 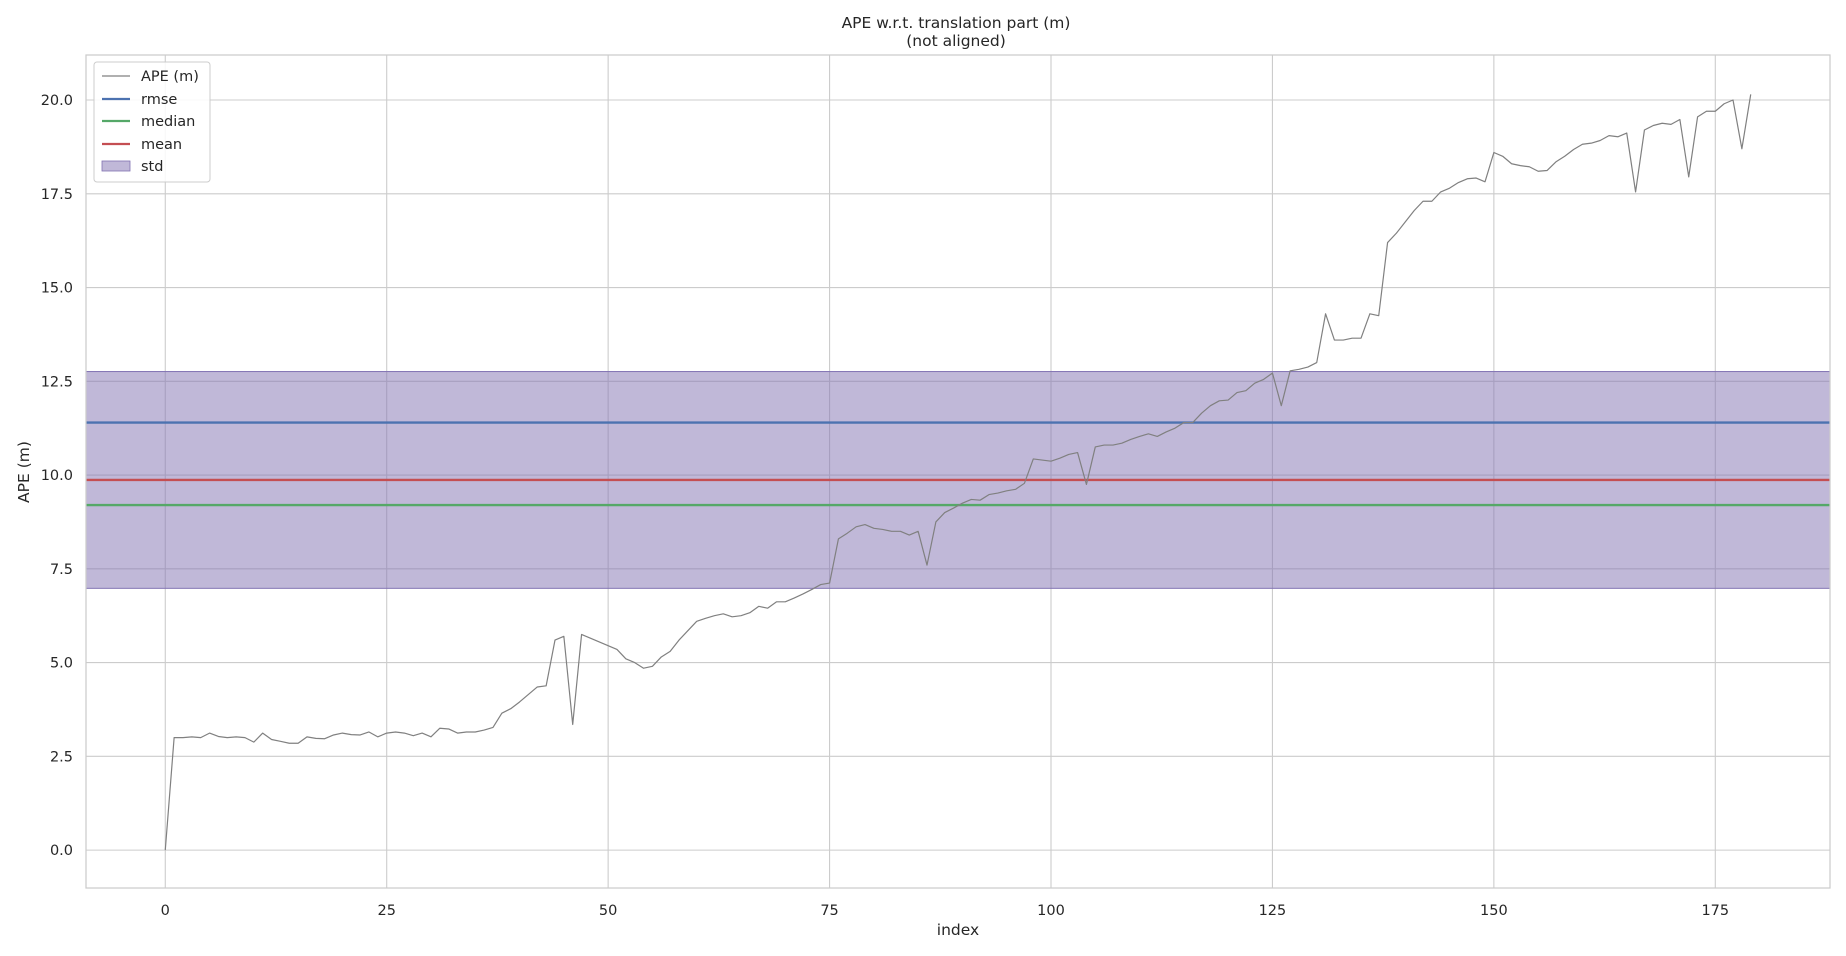 I want to click on x-tick-labels: 0 25 50 75 100 125 150 175, so click(x=945, y=911).